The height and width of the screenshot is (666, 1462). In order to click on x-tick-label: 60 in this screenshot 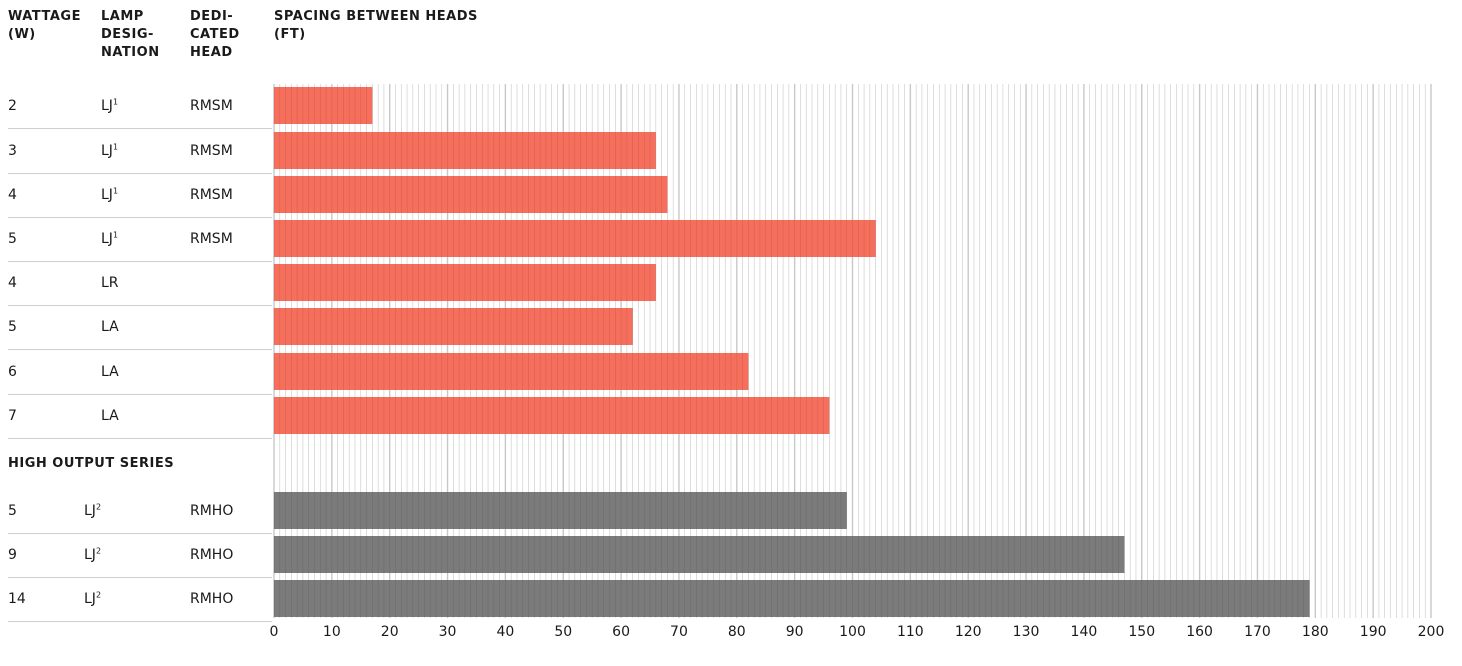, I will do `click(621, 632)`.